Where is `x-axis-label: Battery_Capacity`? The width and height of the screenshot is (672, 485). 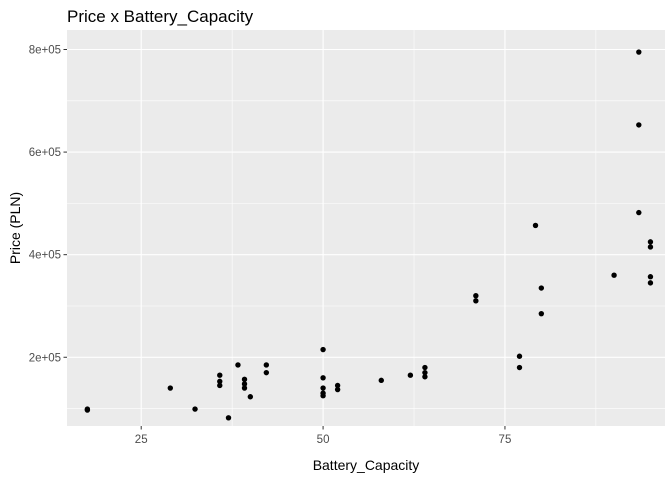
x-axis-label: Battery_Capacity is located at coordinates (366, 465).